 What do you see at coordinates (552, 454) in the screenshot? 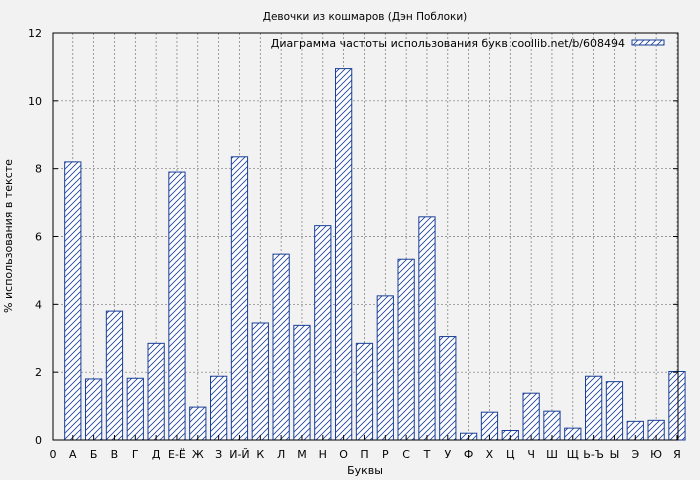
I see `x-tick-label: Ш` at bounding box center [552, 454].